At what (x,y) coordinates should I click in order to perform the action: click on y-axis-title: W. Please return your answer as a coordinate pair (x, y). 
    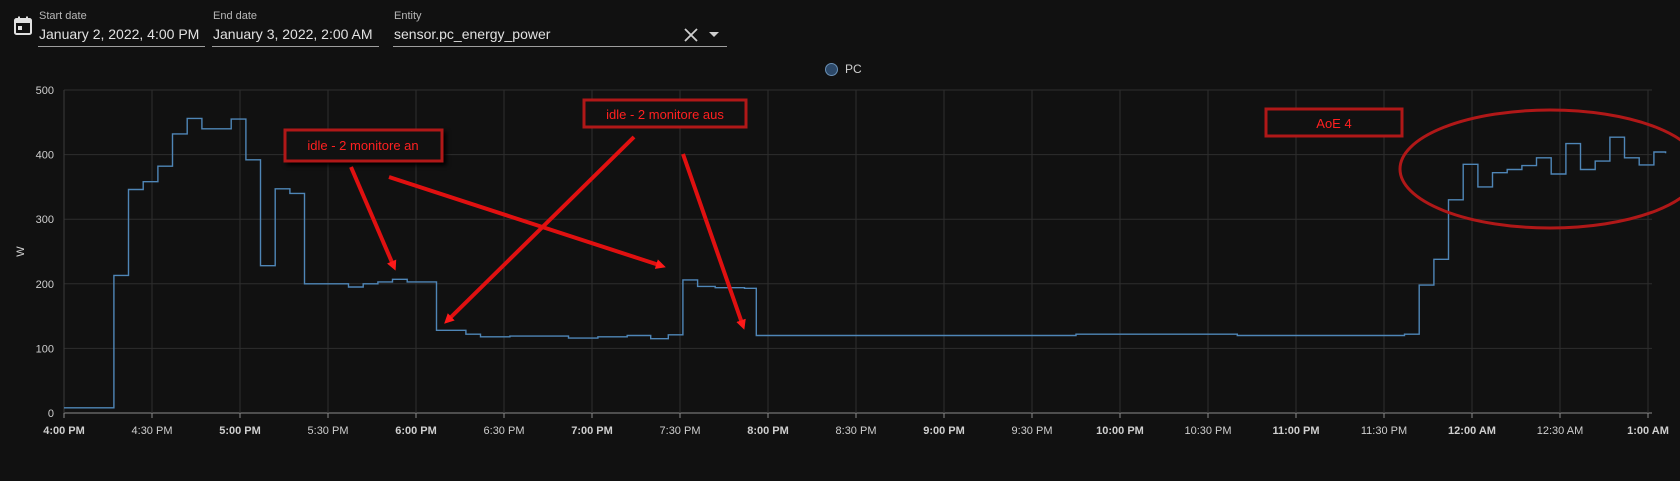
    Looking at the image, I should click on (21, 251).